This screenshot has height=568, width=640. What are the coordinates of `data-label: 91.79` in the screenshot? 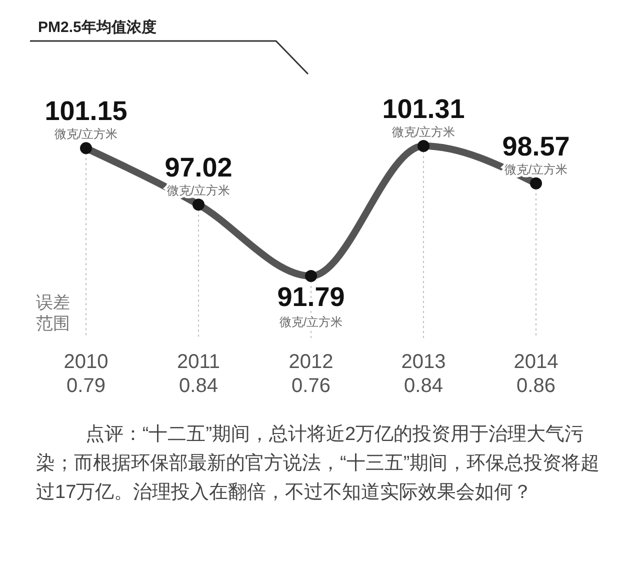 It's located at (311, 297).